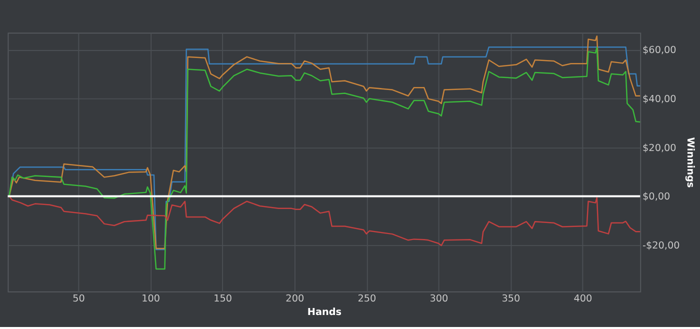 The width and height of the screenshot is (700, 329). Describe the element at coordinates (367, 299) in the screenshot. I see `x-tick-label: 250` at that location.